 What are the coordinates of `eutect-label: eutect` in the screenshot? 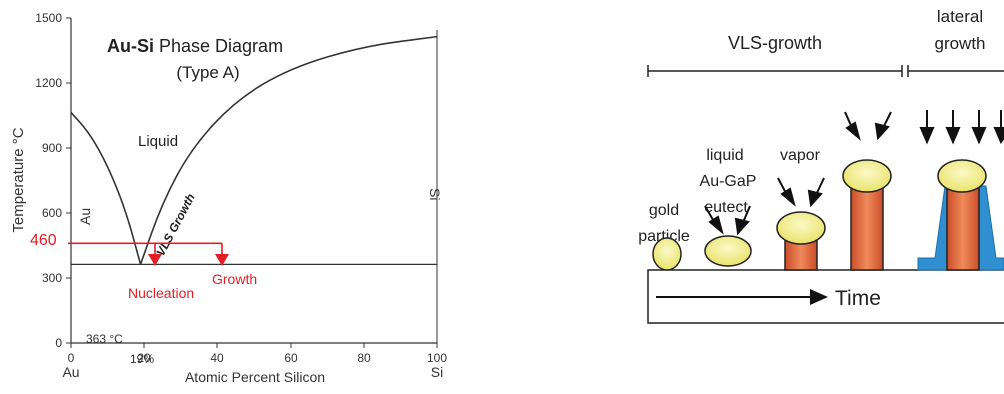 It's located at (726, 207).